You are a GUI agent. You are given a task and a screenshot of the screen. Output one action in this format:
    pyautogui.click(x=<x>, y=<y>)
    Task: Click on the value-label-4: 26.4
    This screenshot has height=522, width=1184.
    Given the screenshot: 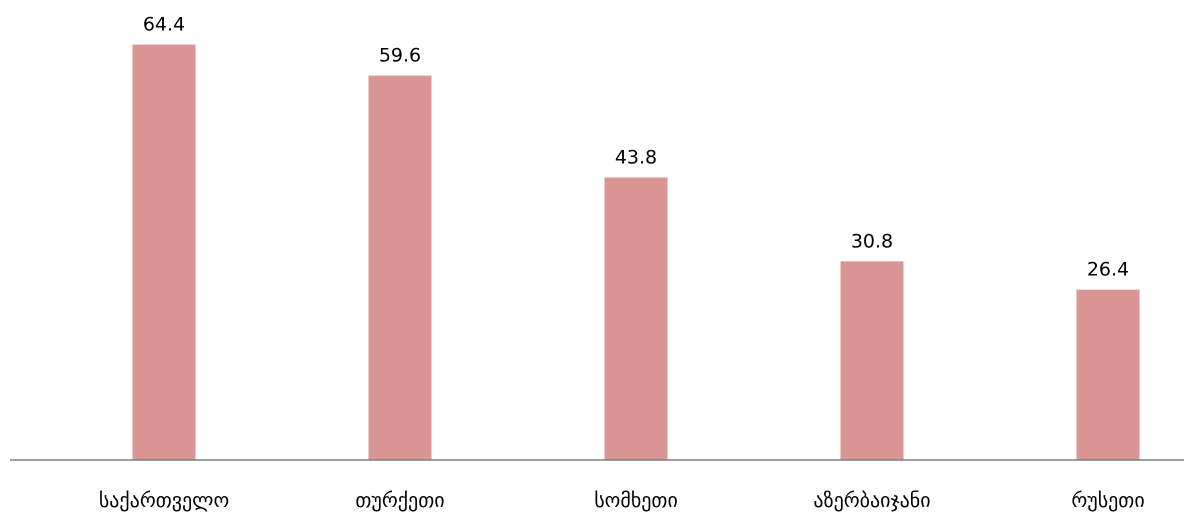 What is the action you would take?
    pyautogui.click(x=1108, y=270)
    